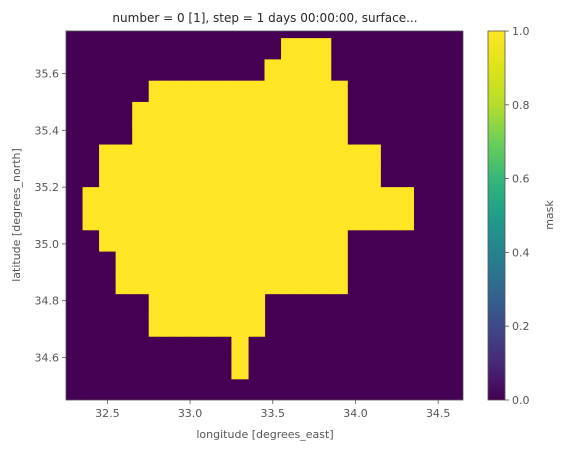 Image resolution: width=564 pixels, height=451 pixels. What do you see at coordinates (521, 31) in the screenshot?
I see `colorbar-tick-label: 1.0` at bounding box center [521, 31].